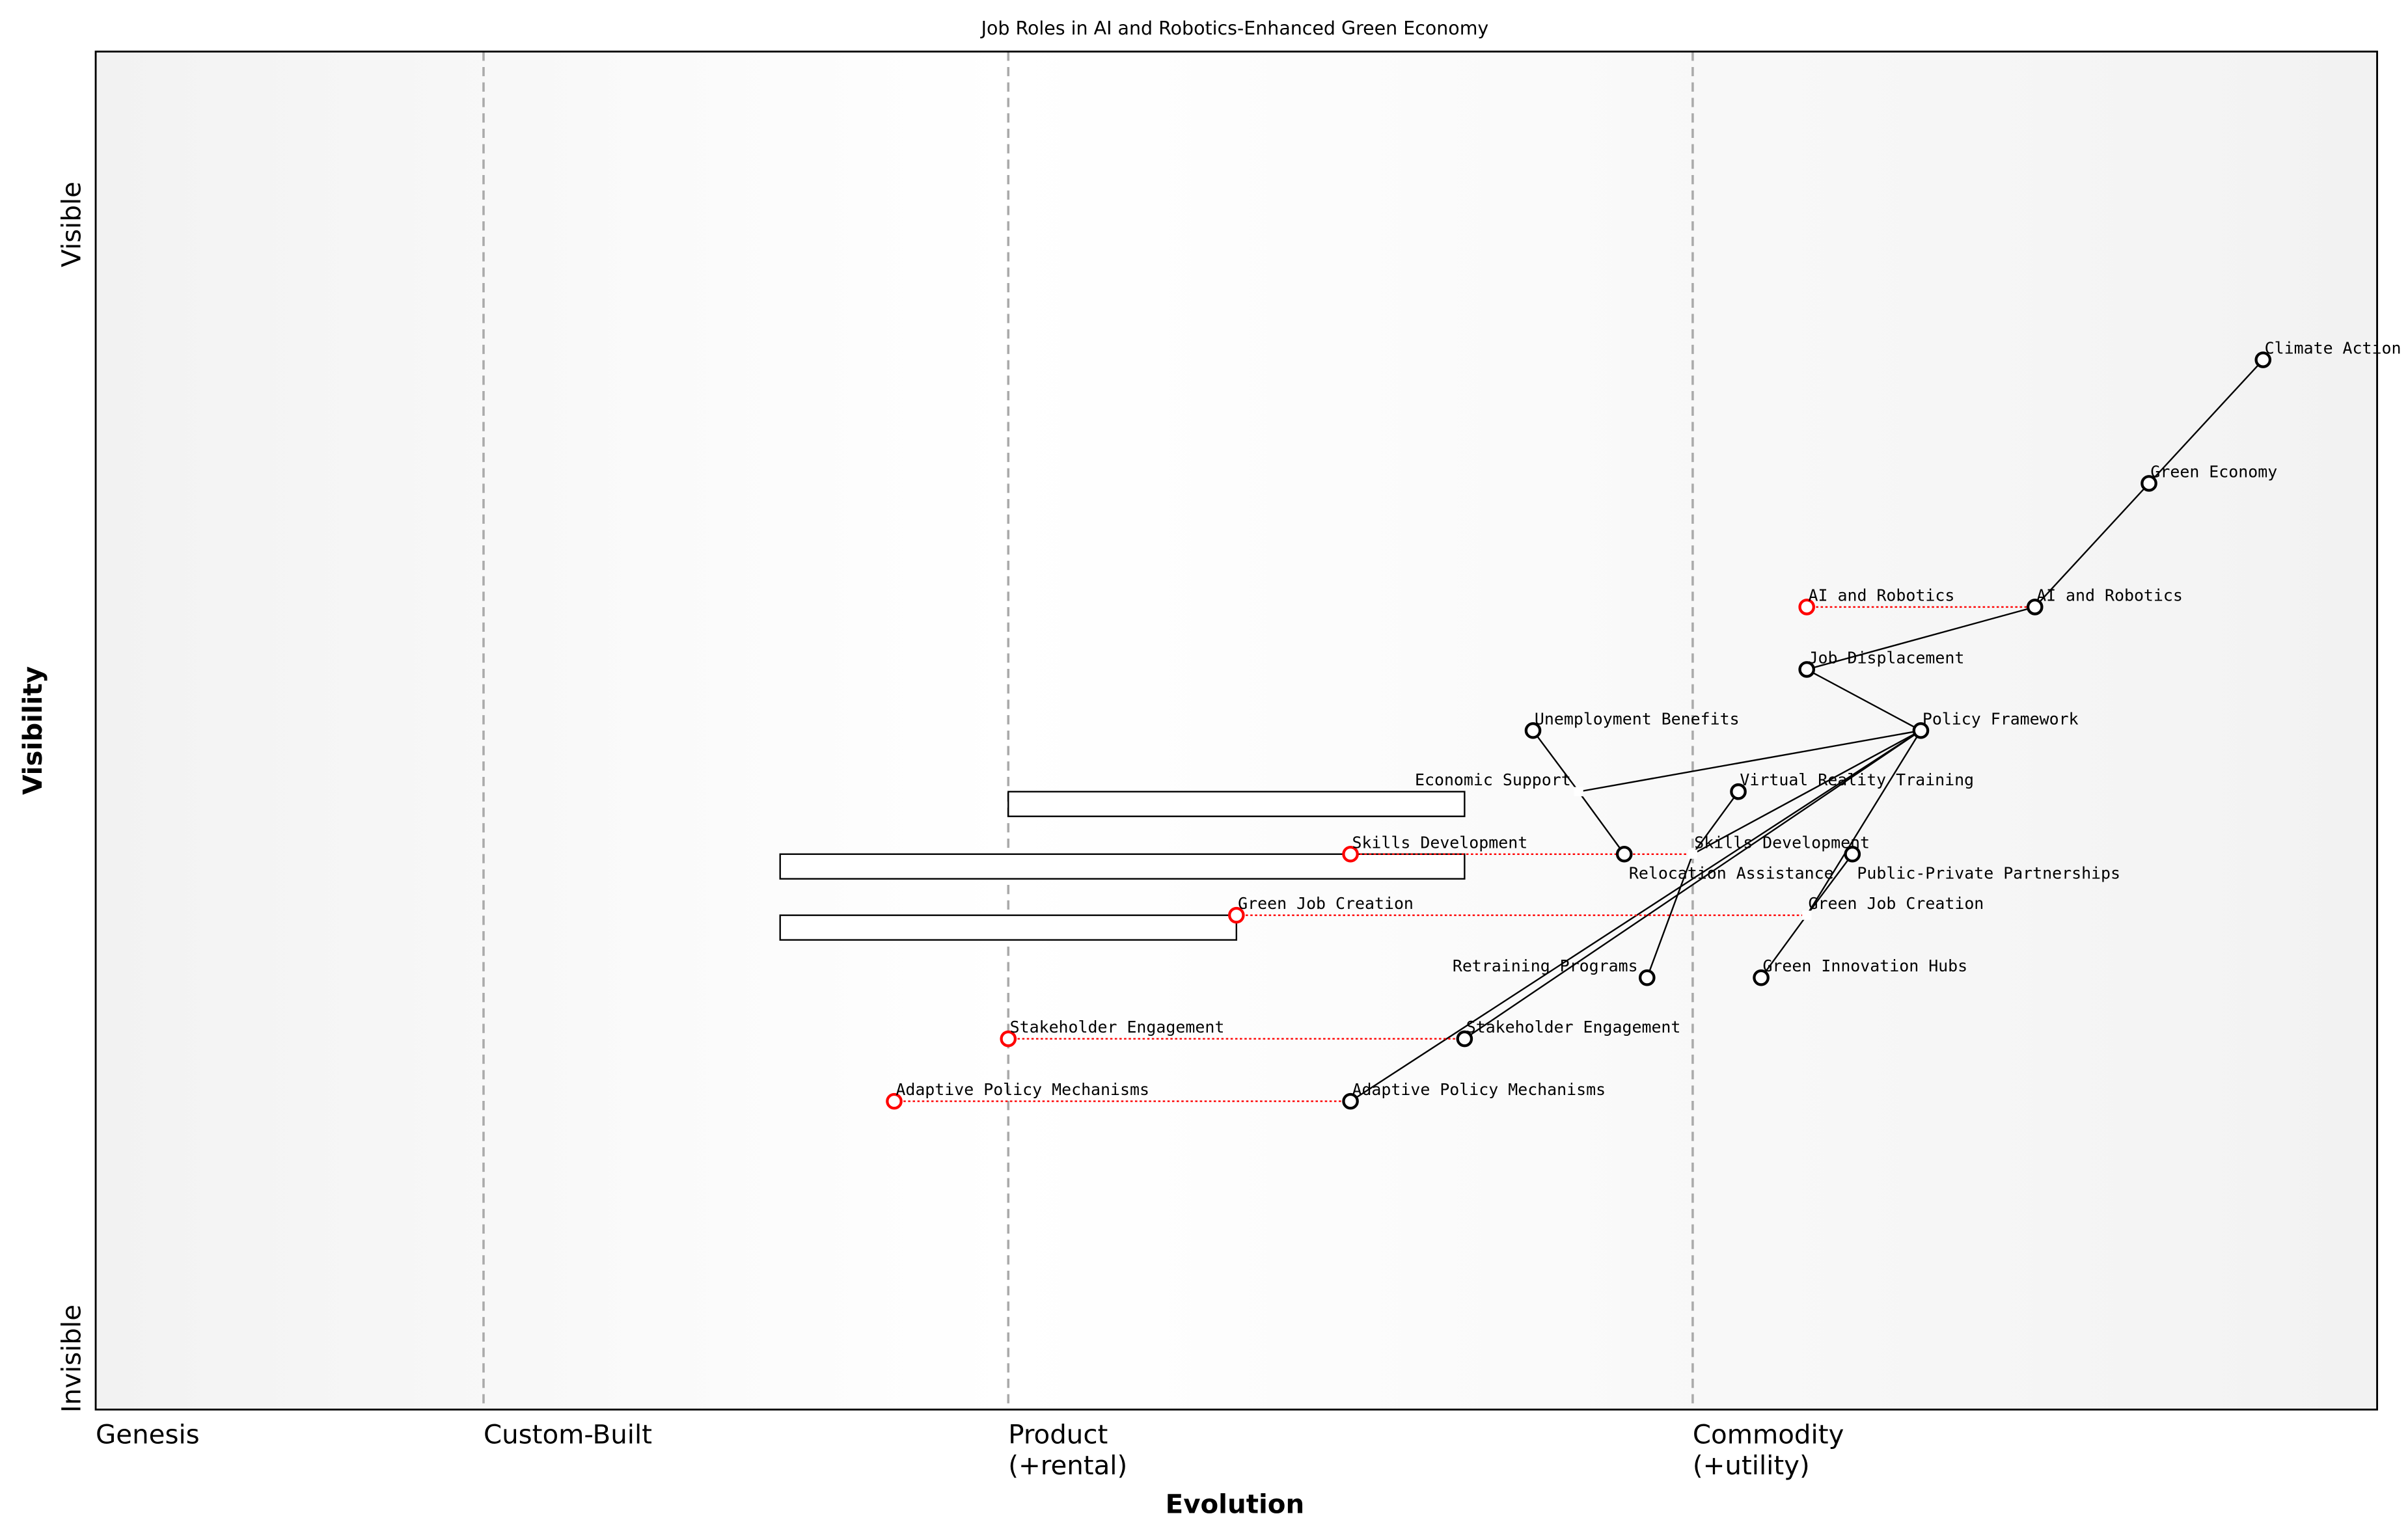 This screenshot has width=2408, height=1529. What do you see at coordinates (71, 1359) in the screenshot?
I see `y-tick-invisible: Invisible` at bounding box center [71, 1359].